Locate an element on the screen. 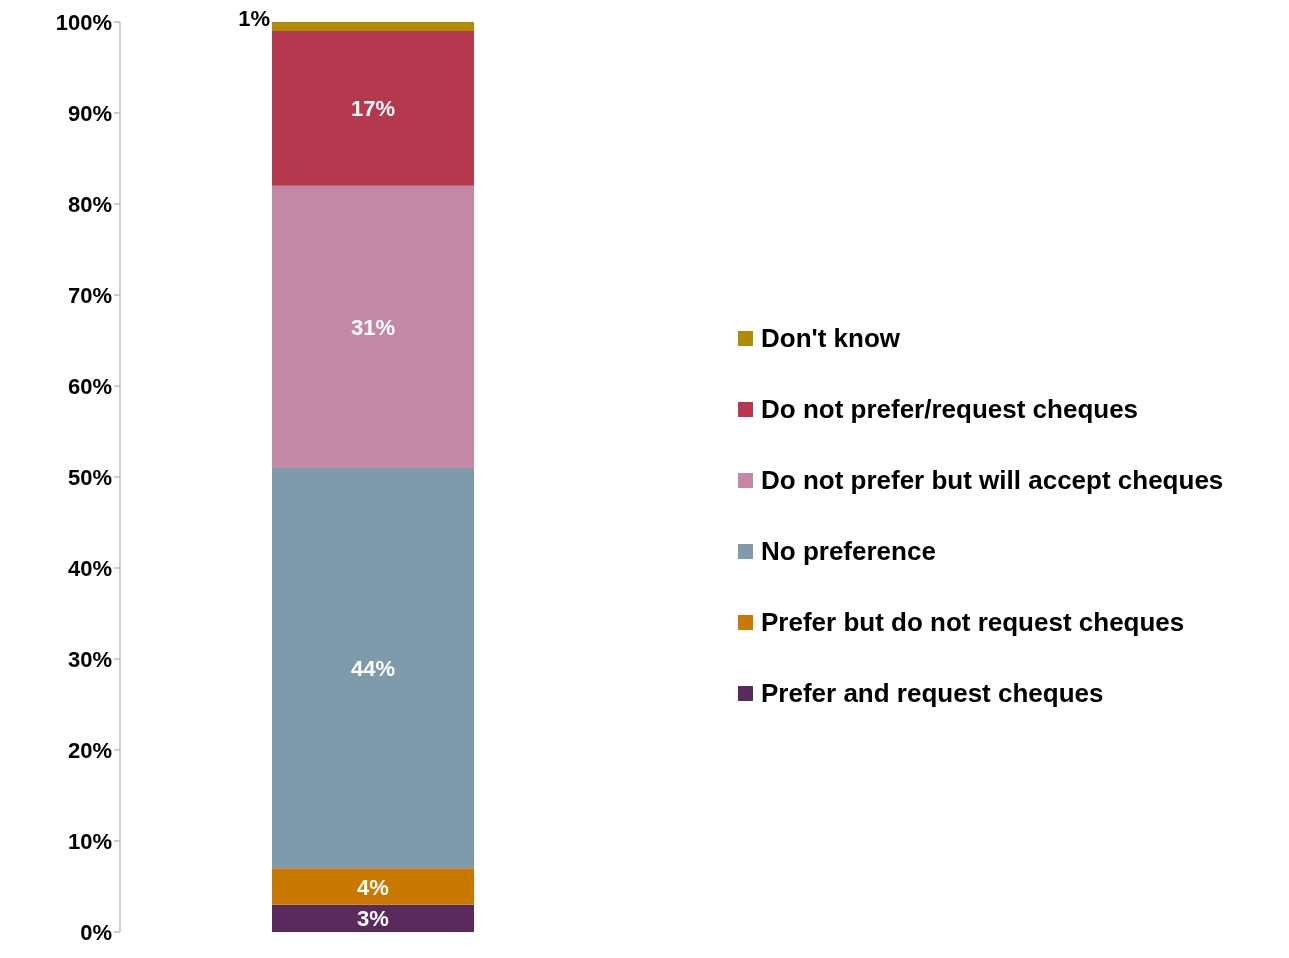 This screenshot has width=1289, height=958. legend-label: Do not prefer/request cheques is located at coordinates (950, 409).